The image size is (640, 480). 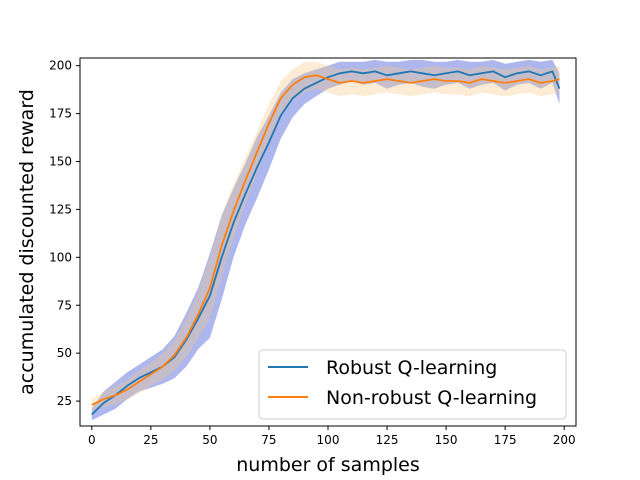 I want to click on y-tick-label: 175, so click(x=60, y=114).